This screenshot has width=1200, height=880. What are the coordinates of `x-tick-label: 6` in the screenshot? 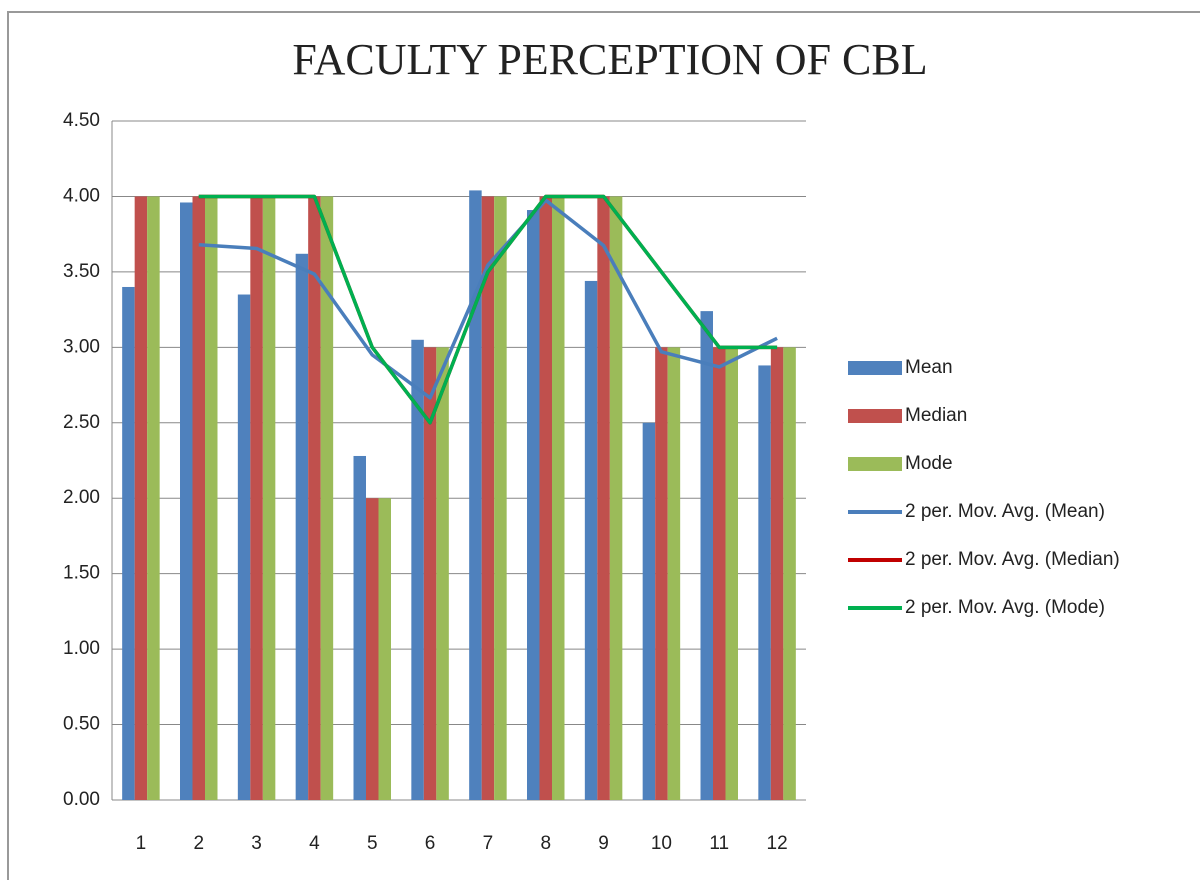 It's located at (430, 843).